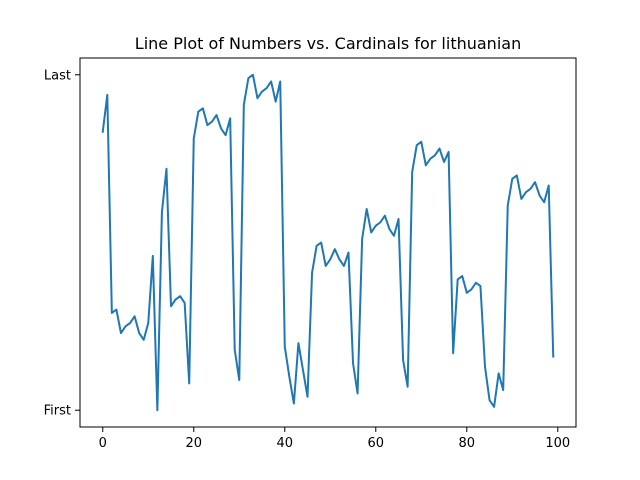 The image size is (640, 480). I want to click on y-tick-label: Last, so click(57, 75).